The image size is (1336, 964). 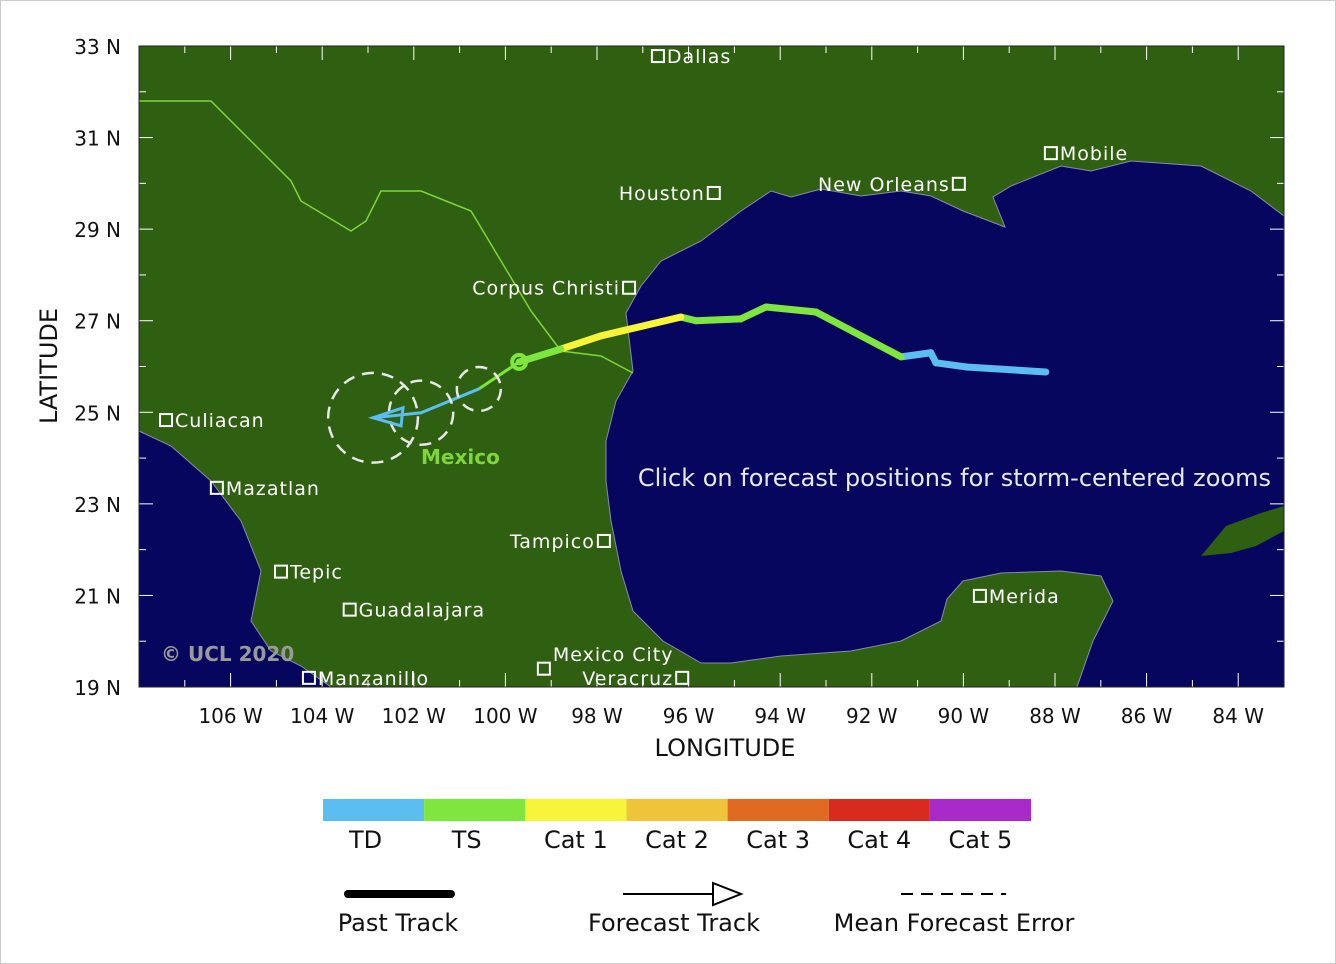 I want to click on storm-track, so click(x=688, y=383).